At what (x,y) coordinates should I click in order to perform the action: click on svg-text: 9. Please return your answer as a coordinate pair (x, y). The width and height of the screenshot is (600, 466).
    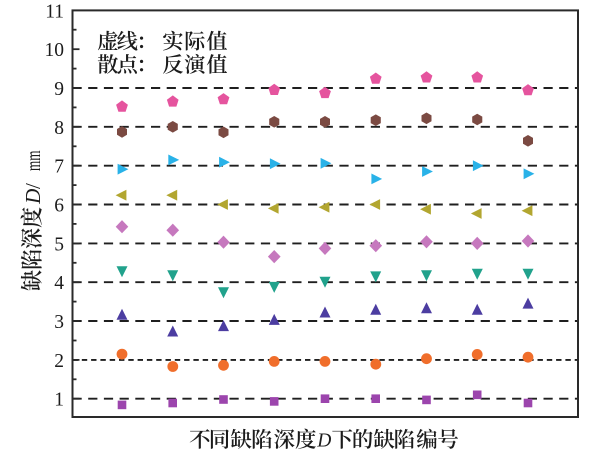
    Looking at the image, I should click on (59, 89).